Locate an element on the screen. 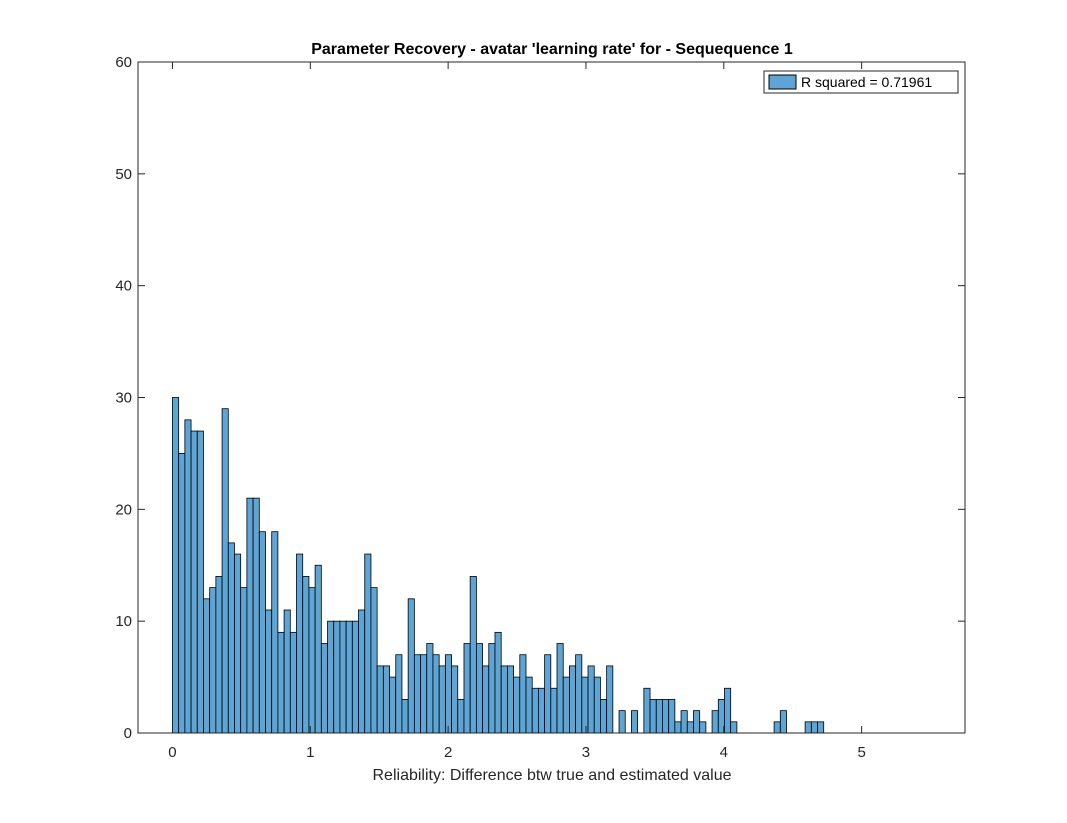  legend-entry: R squared = 0.71961 is located at coordinates (866, 82).